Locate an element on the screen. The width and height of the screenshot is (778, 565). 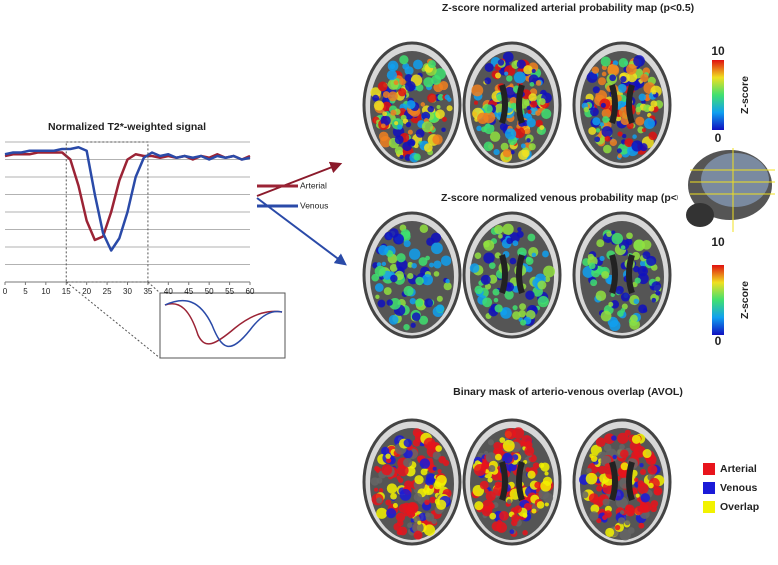
x-tick-label: 10 is located at coordinates (45, 291).